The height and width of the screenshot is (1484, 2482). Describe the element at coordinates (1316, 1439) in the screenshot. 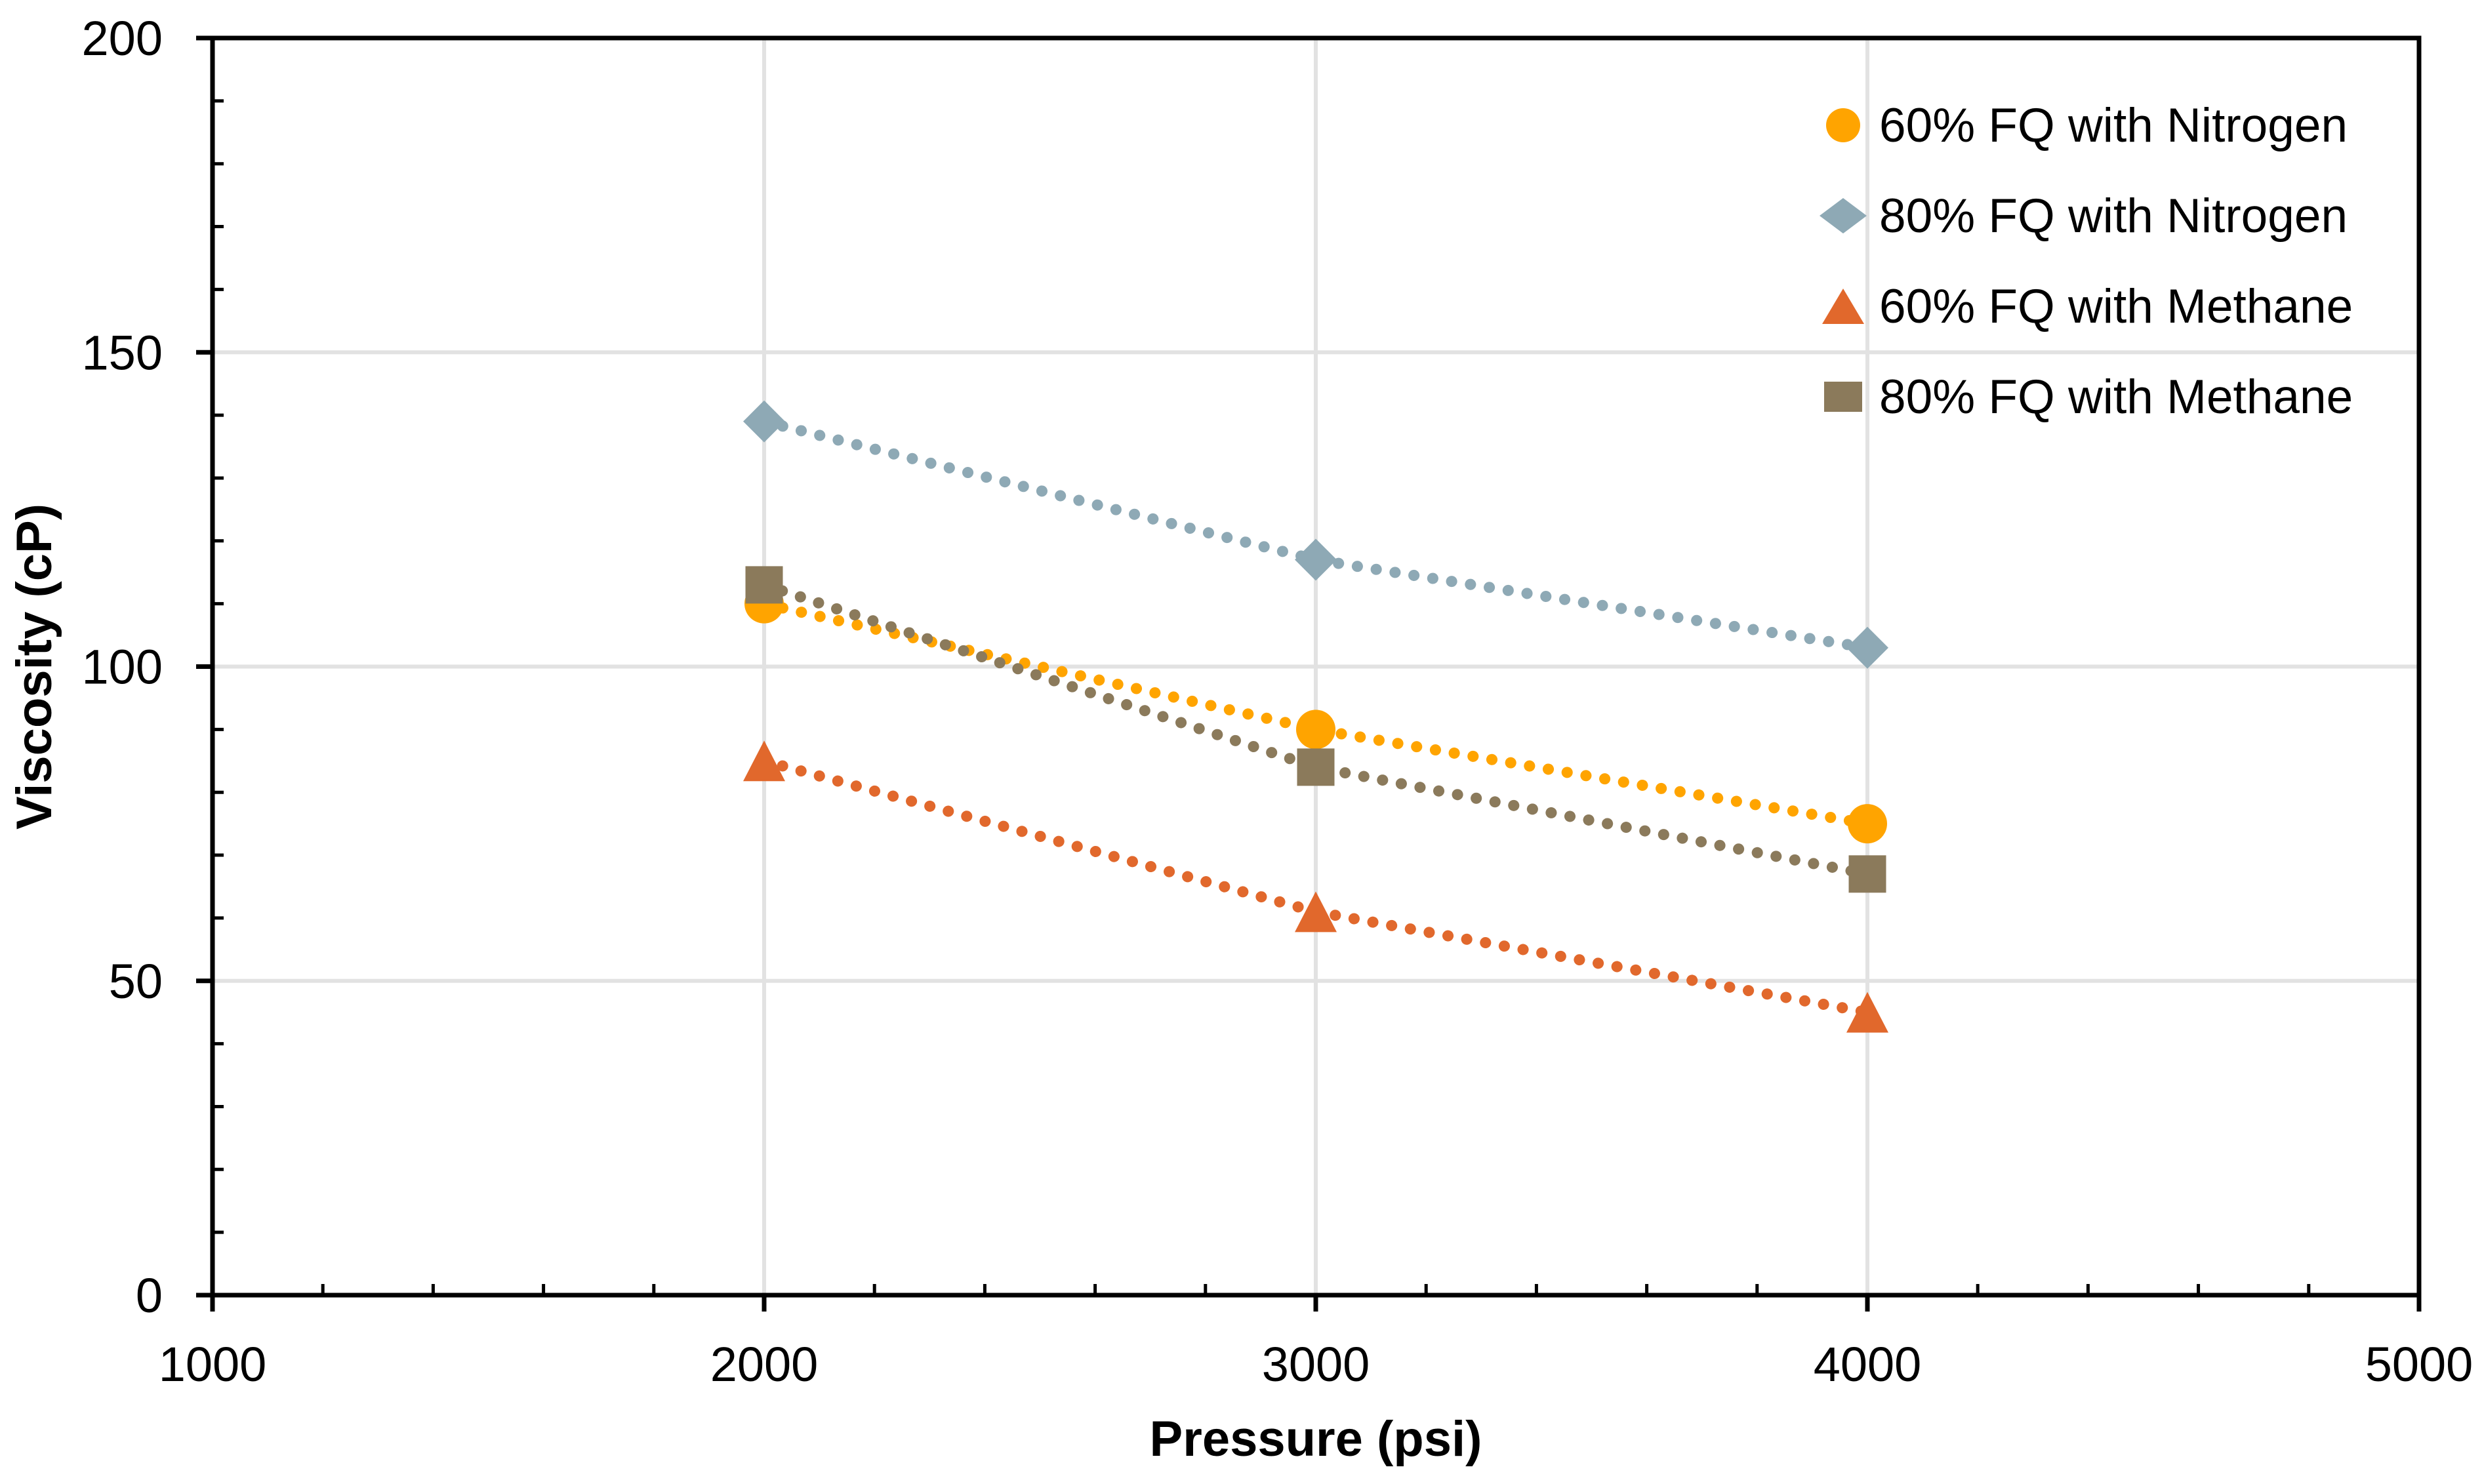

I see `x-axis-title: Pressure (psi)` at that location.